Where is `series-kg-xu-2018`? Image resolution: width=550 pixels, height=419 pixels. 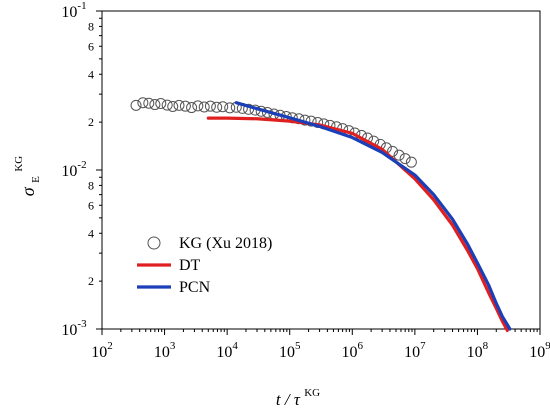
series-kg-xu-2018 is located at coordinates (273, 132).